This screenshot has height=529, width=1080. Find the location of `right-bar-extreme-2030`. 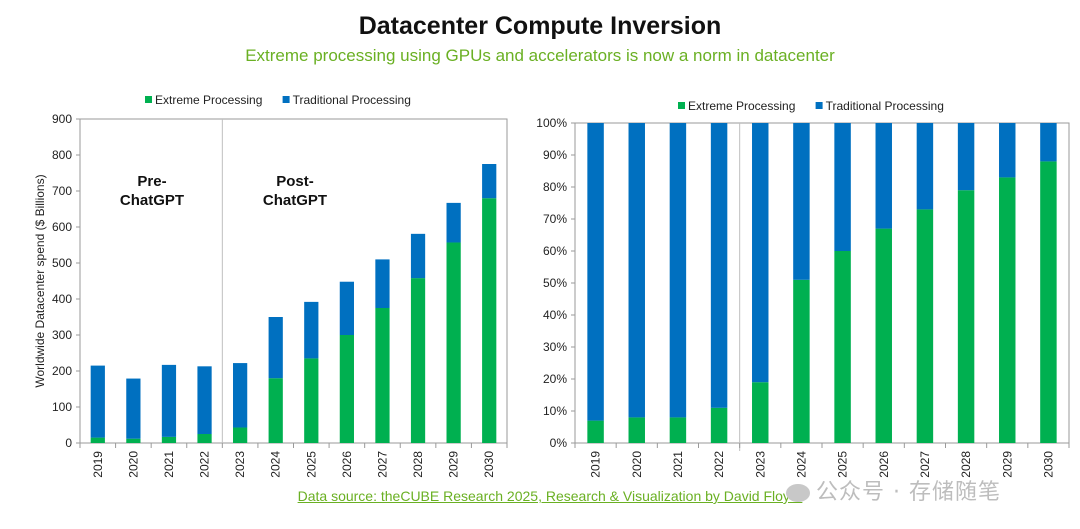

right-bar-extreme-2030 is located at coordinates (1048, 302).